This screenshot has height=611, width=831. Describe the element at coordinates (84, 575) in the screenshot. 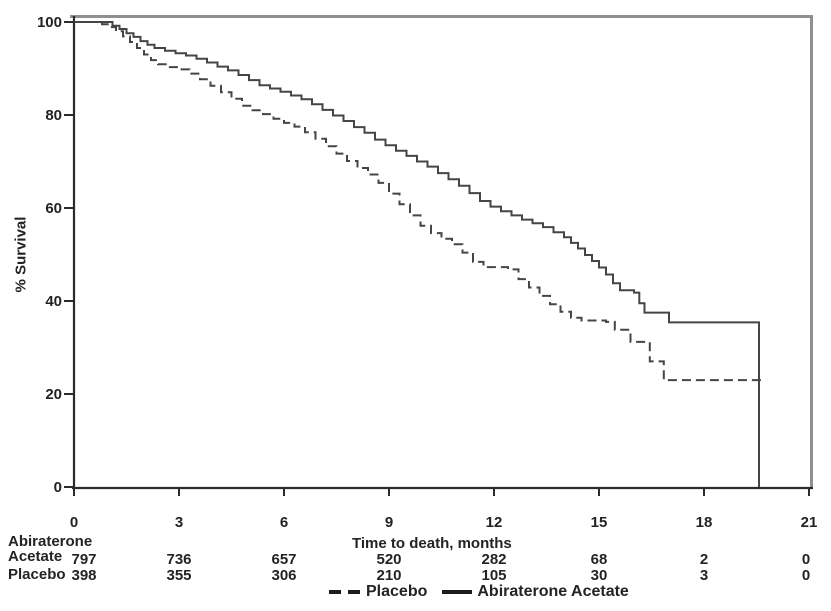

I see `risk-count: 398` at that location.